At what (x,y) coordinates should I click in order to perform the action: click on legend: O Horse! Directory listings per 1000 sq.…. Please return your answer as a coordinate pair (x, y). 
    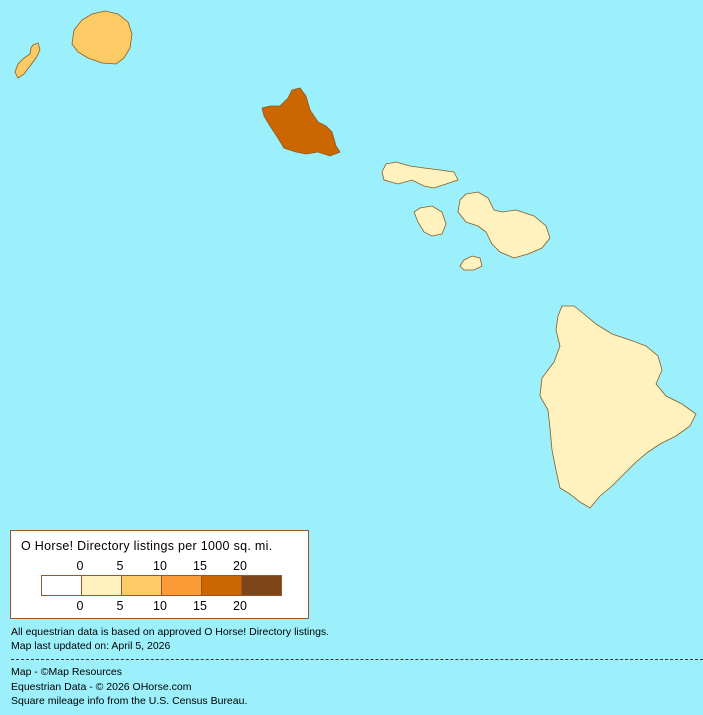
    Looking at the image, I should click on (159, 574).